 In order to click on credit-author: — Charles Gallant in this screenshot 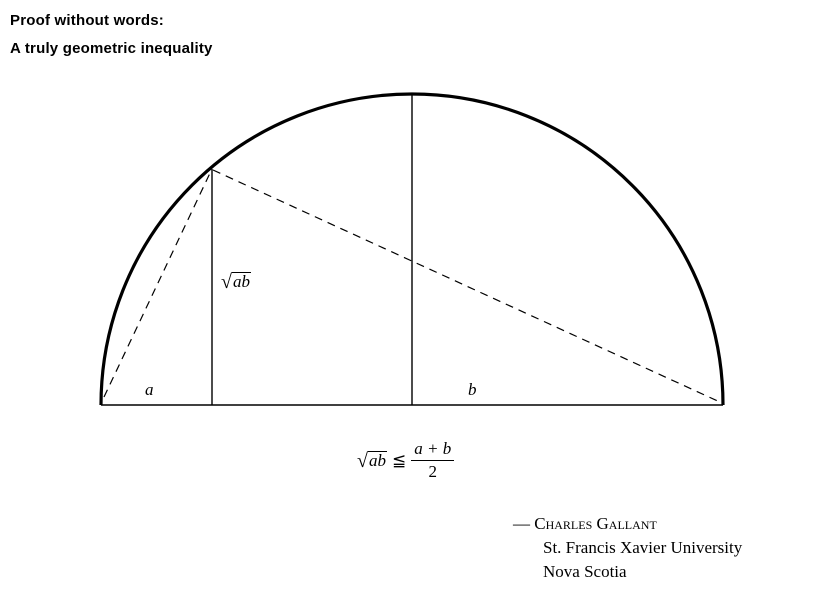, I will do `click(585, 523)`.